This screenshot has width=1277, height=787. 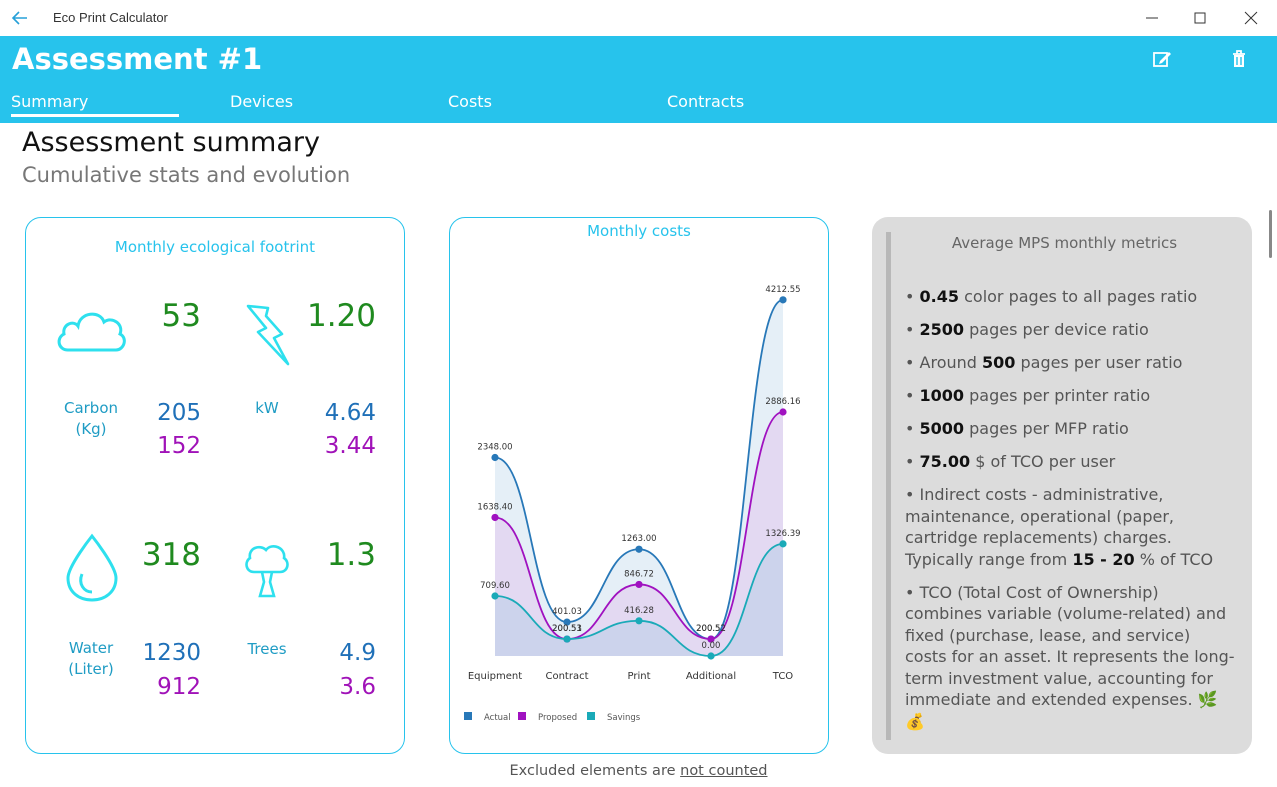 I want to click on legend-swatch-savings, so click(x=591, y=716).